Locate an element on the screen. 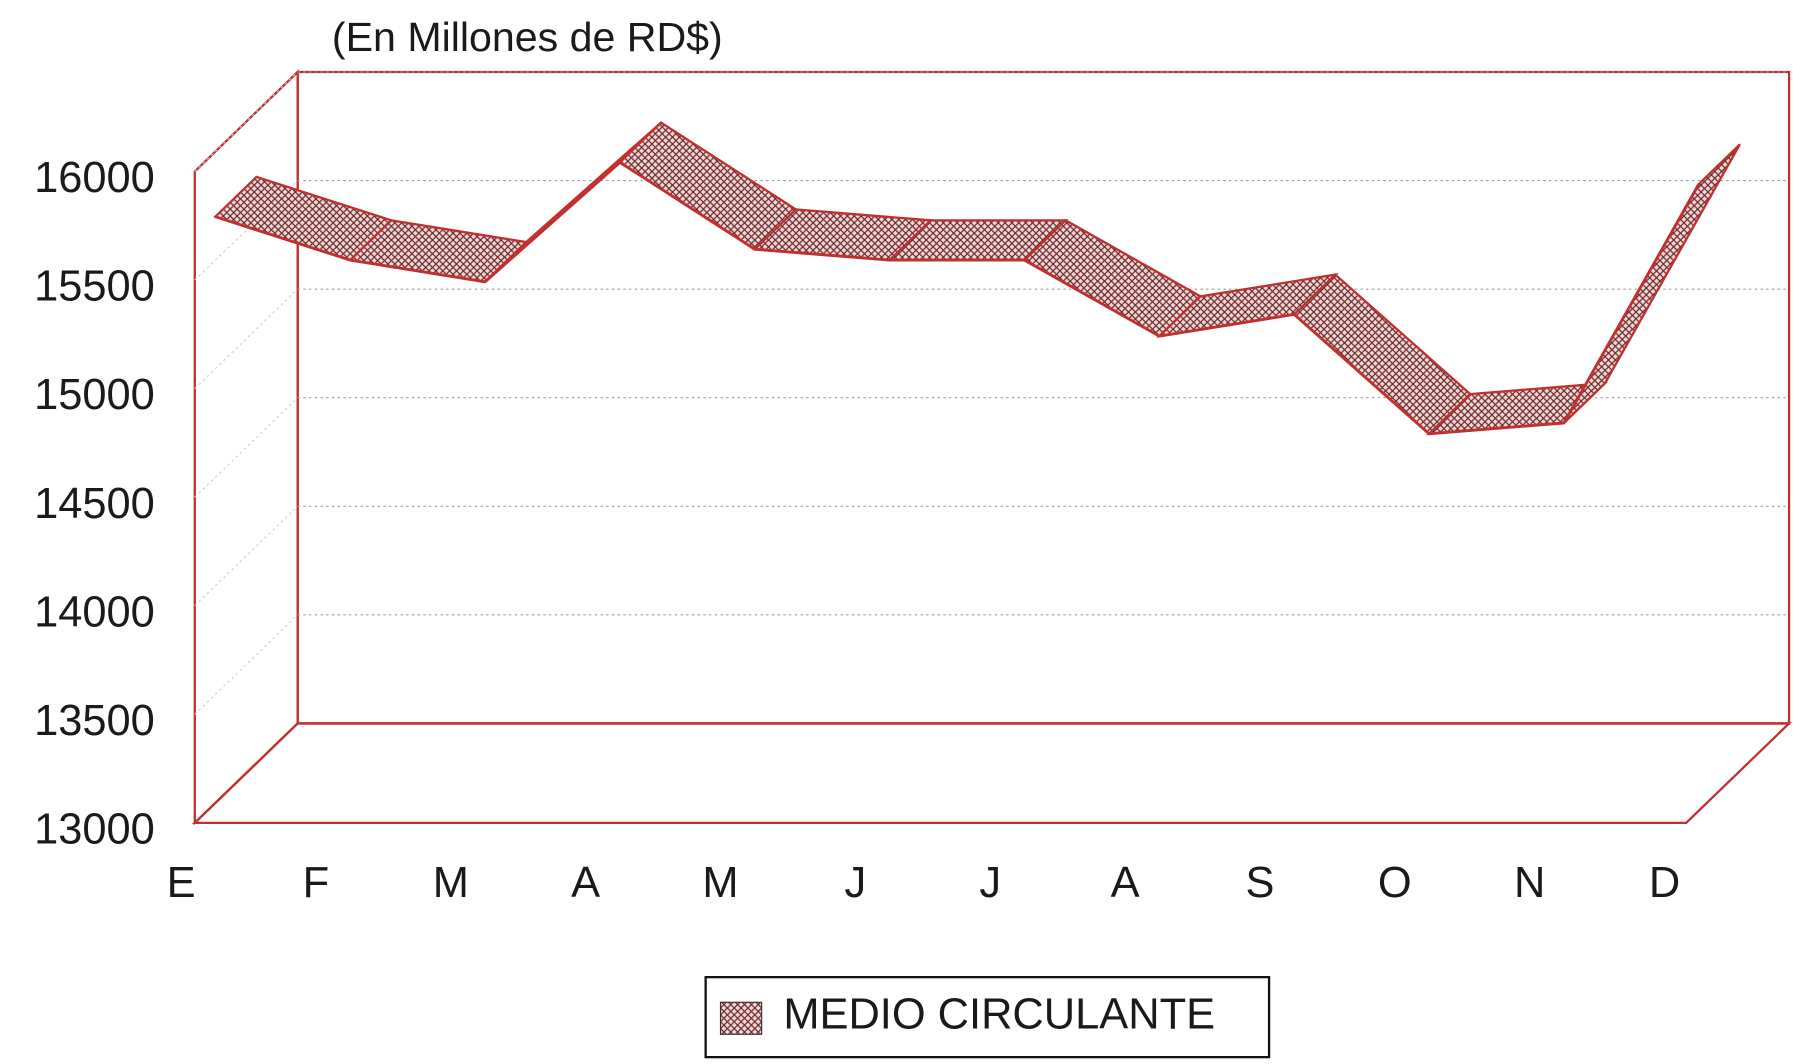 The image size is (1793, 1064). y-tick-label: 13500 is located at coordinates (94, 721).